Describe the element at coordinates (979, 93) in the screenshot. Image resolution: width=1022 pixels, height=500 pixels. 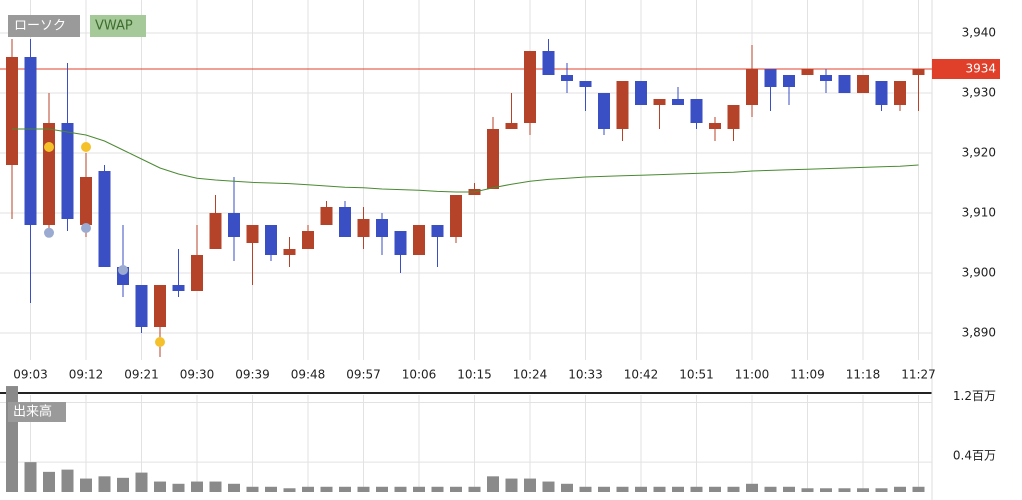
I see `y-tick-label: 3,930` at that location.